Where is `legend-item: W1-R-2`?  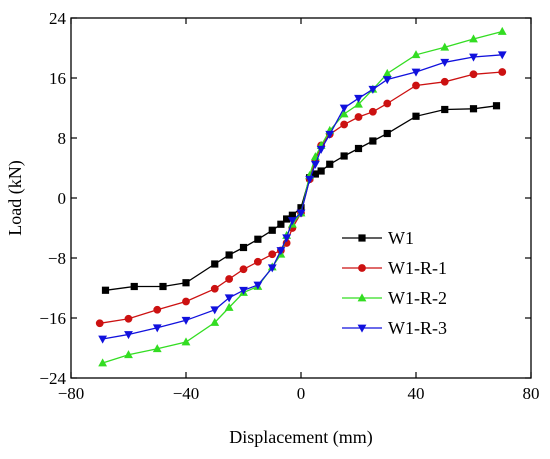
legend-item: W1-R-2 is located at coordinates (394, 298).